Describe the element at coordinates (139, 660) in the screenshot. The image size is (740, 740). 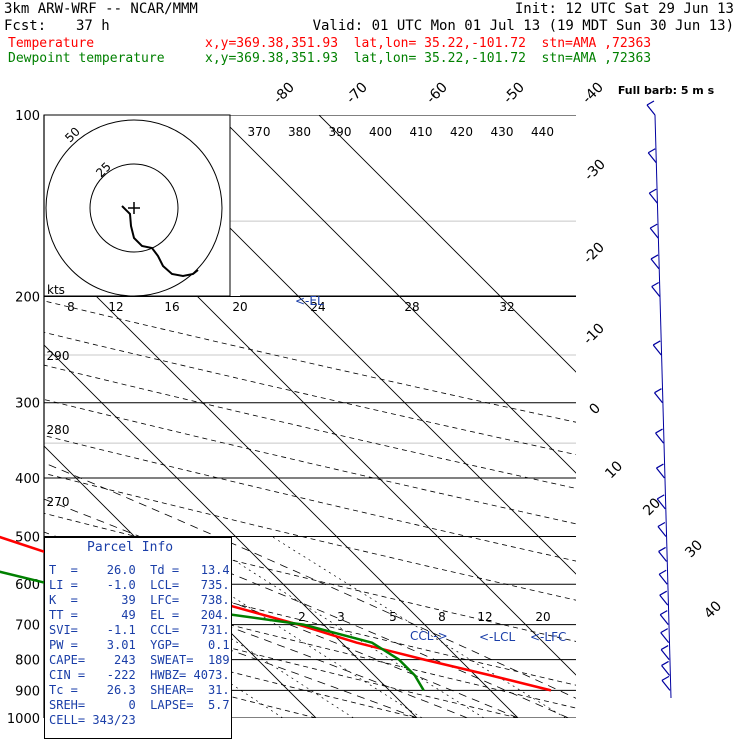
I see `parcel-info-row: CAPE= 243 SWEAT= 189` at that location.